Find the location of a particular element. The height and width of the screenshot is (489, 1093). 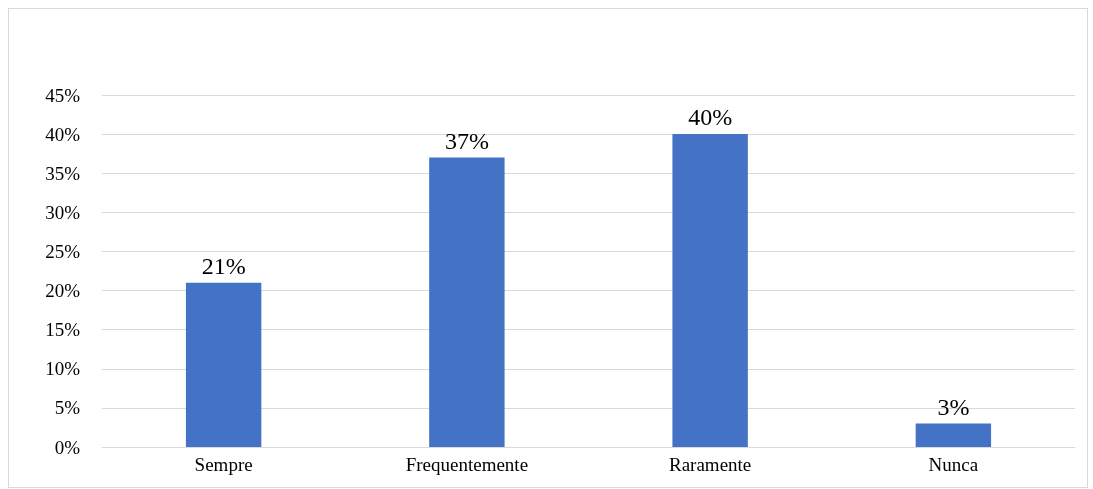

y-tick-label: 10% is located at coordinates (63, 369).